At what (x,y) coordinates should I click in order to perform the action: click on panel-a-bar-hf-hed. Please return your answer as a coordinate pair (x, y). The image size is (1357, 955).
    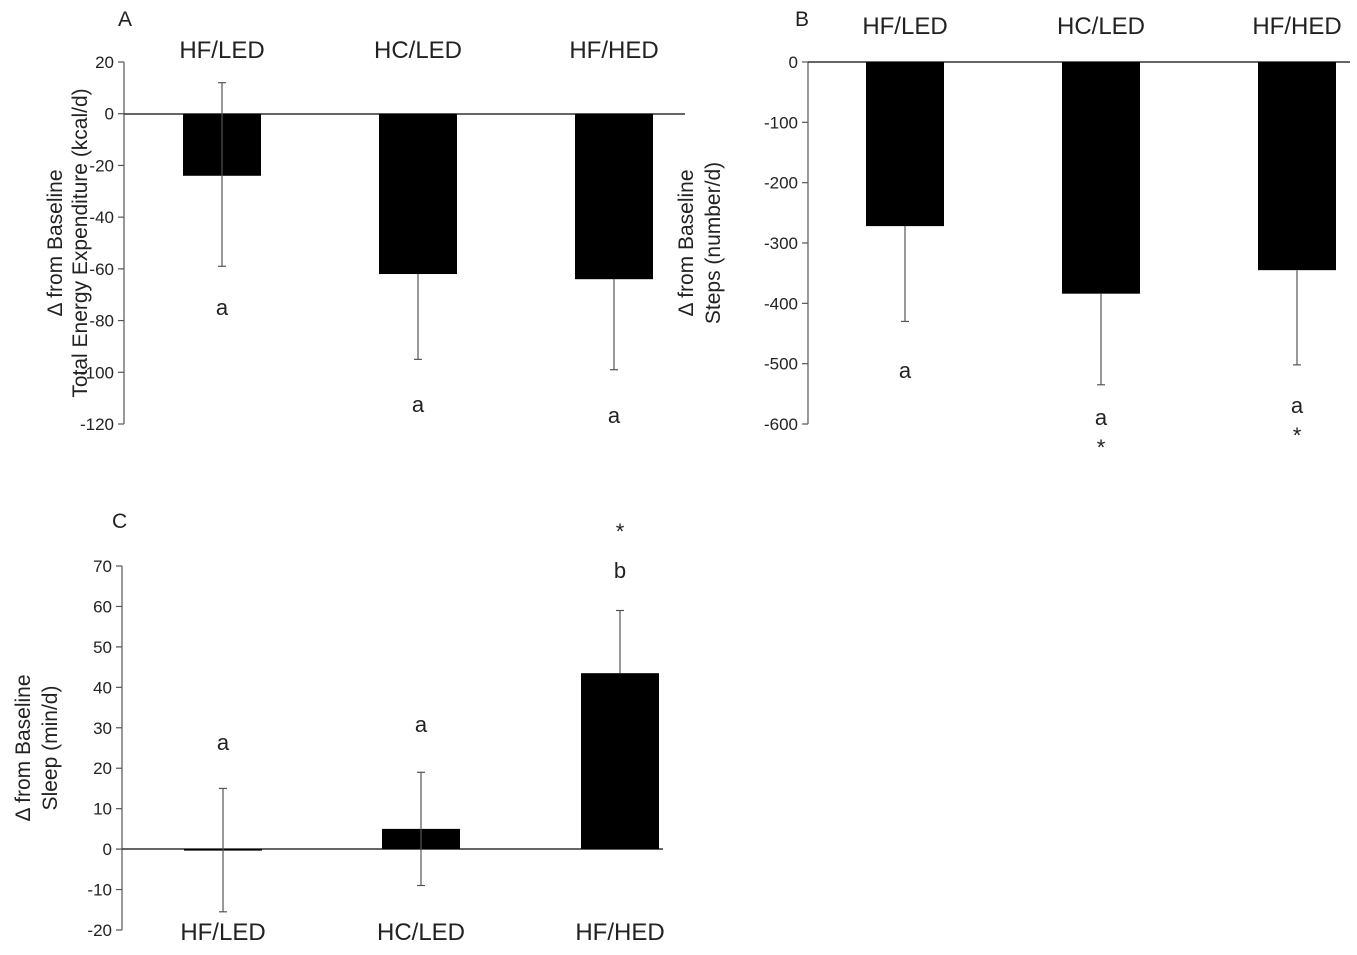
    Looking at the image, I should click on (614, 196).